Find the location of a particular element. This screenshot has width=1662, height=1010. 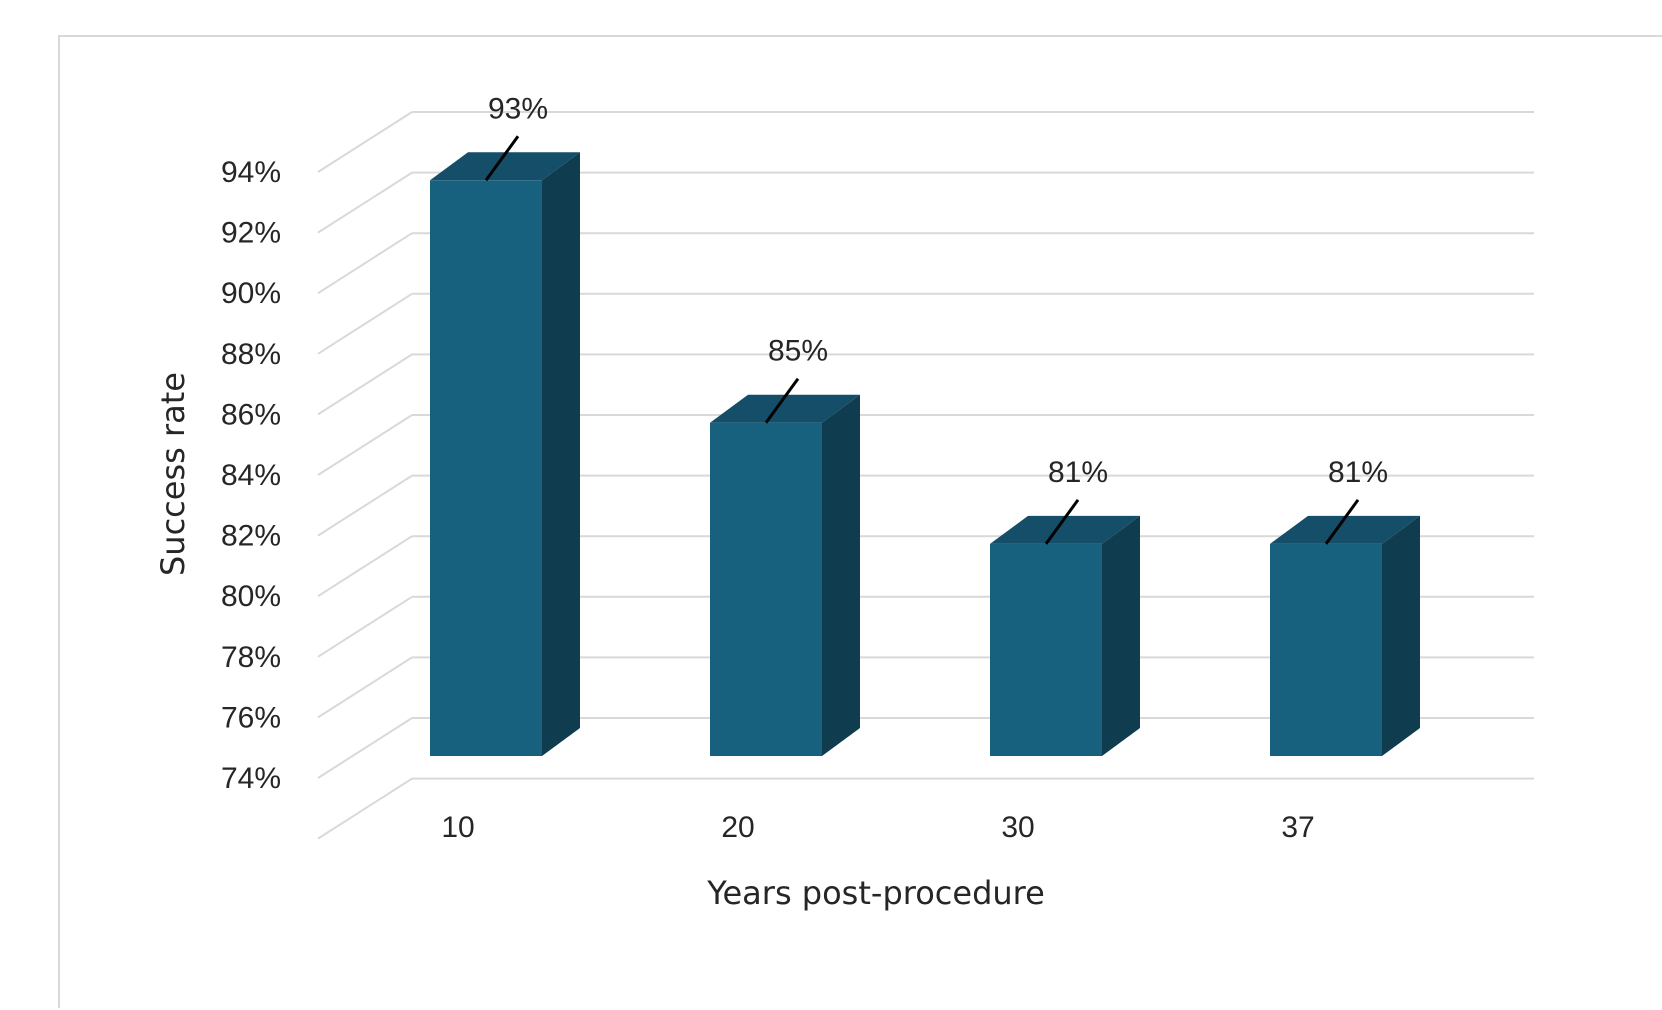

y-tick-label: 86% is located at coordinates (251, 414).